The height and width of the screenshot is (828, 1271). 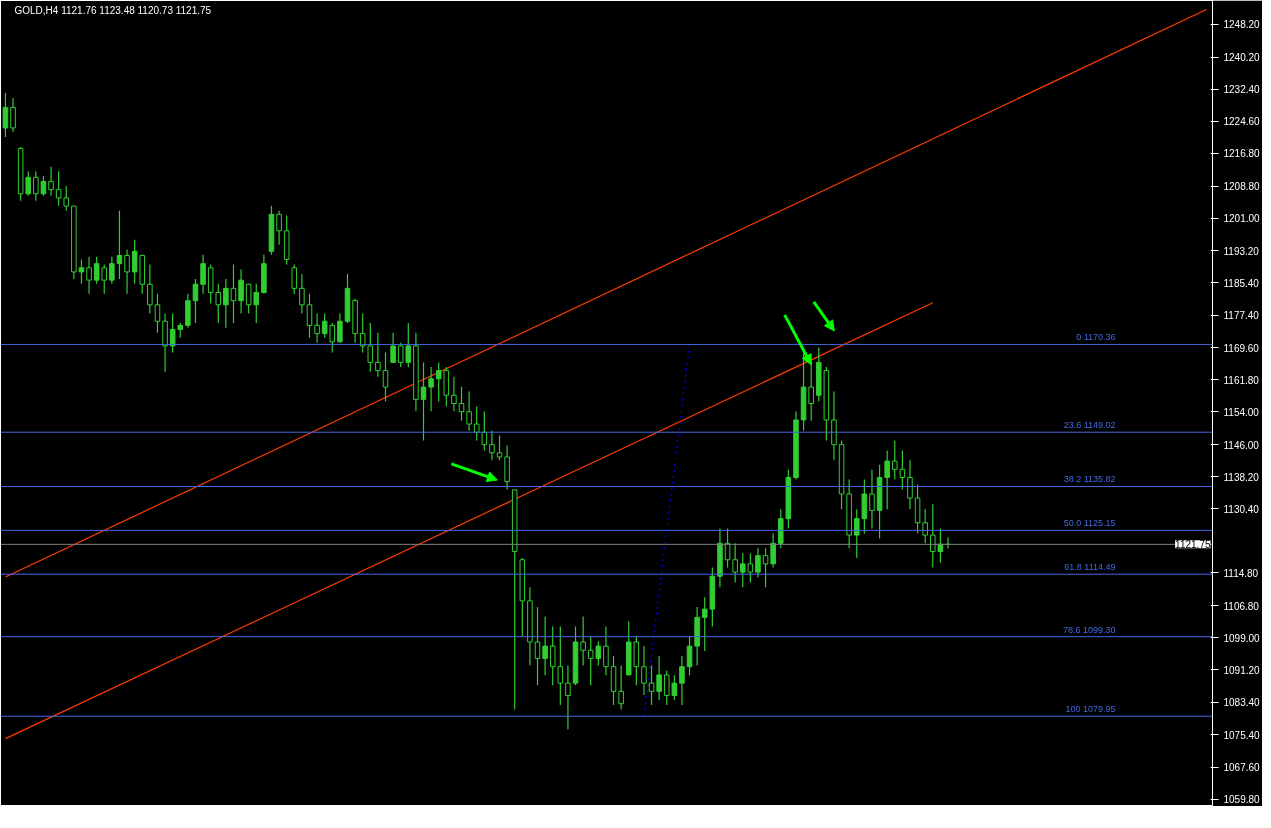 I want to click on y-tick-label: 1208.80, so click(x=1242, y=187).